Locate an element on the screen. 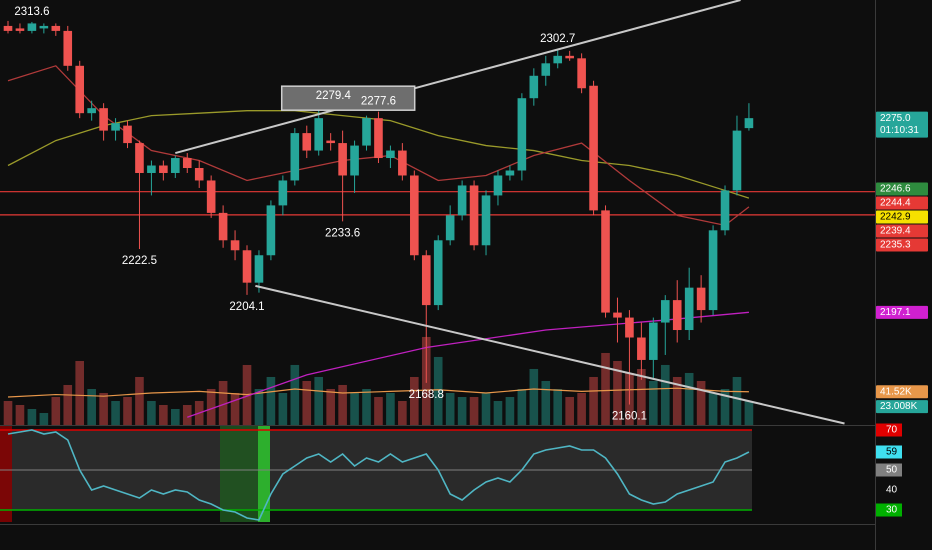  moving-average is located at coordinates (378, 154).